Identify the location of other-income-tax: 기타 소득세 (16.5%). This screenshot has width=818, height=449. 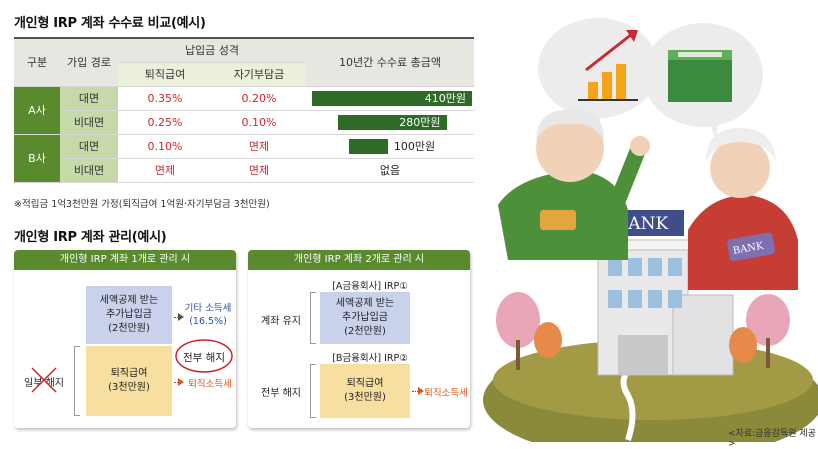
(208, 315).